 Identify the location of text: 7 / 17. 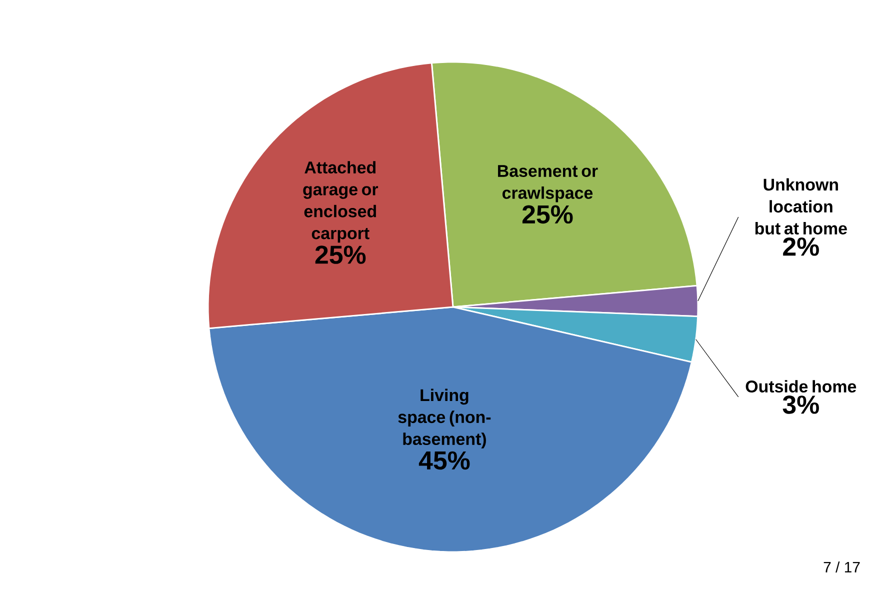
(842, 567).